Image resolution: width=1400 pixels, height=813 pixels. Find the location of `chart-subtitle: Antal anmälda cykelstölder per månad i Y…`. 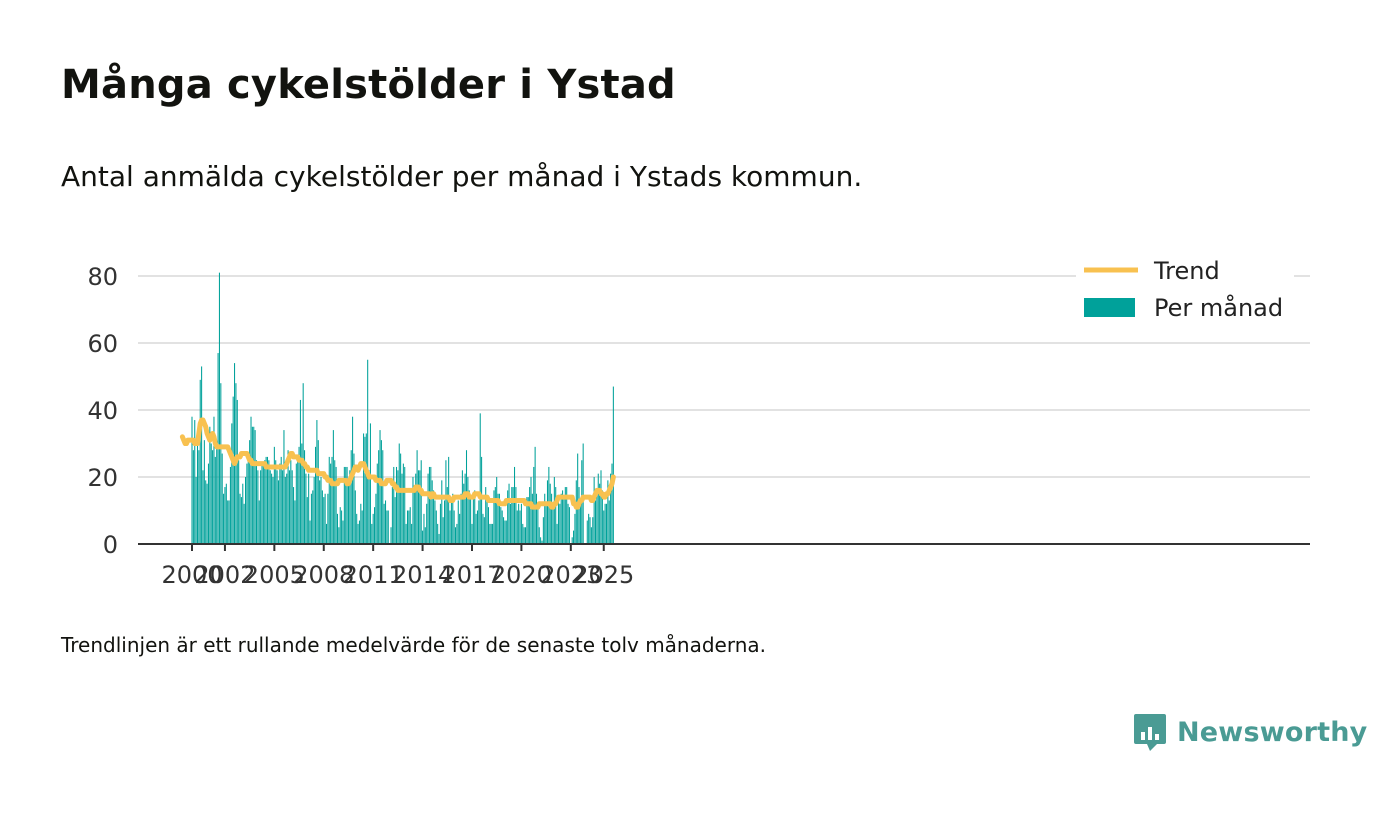

chart-subtitle: Antal anmälda cykelstölder per månad i Y… is located at coordinates (462, 176).